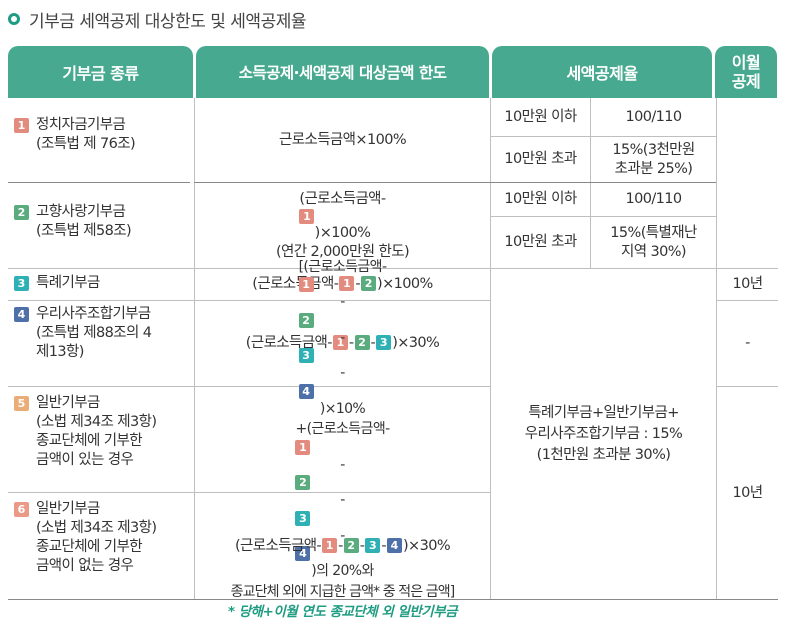  Describe the element at coordinates (746, 62) in the screenshot. I see `header-carry-line1: 이월` at that location.